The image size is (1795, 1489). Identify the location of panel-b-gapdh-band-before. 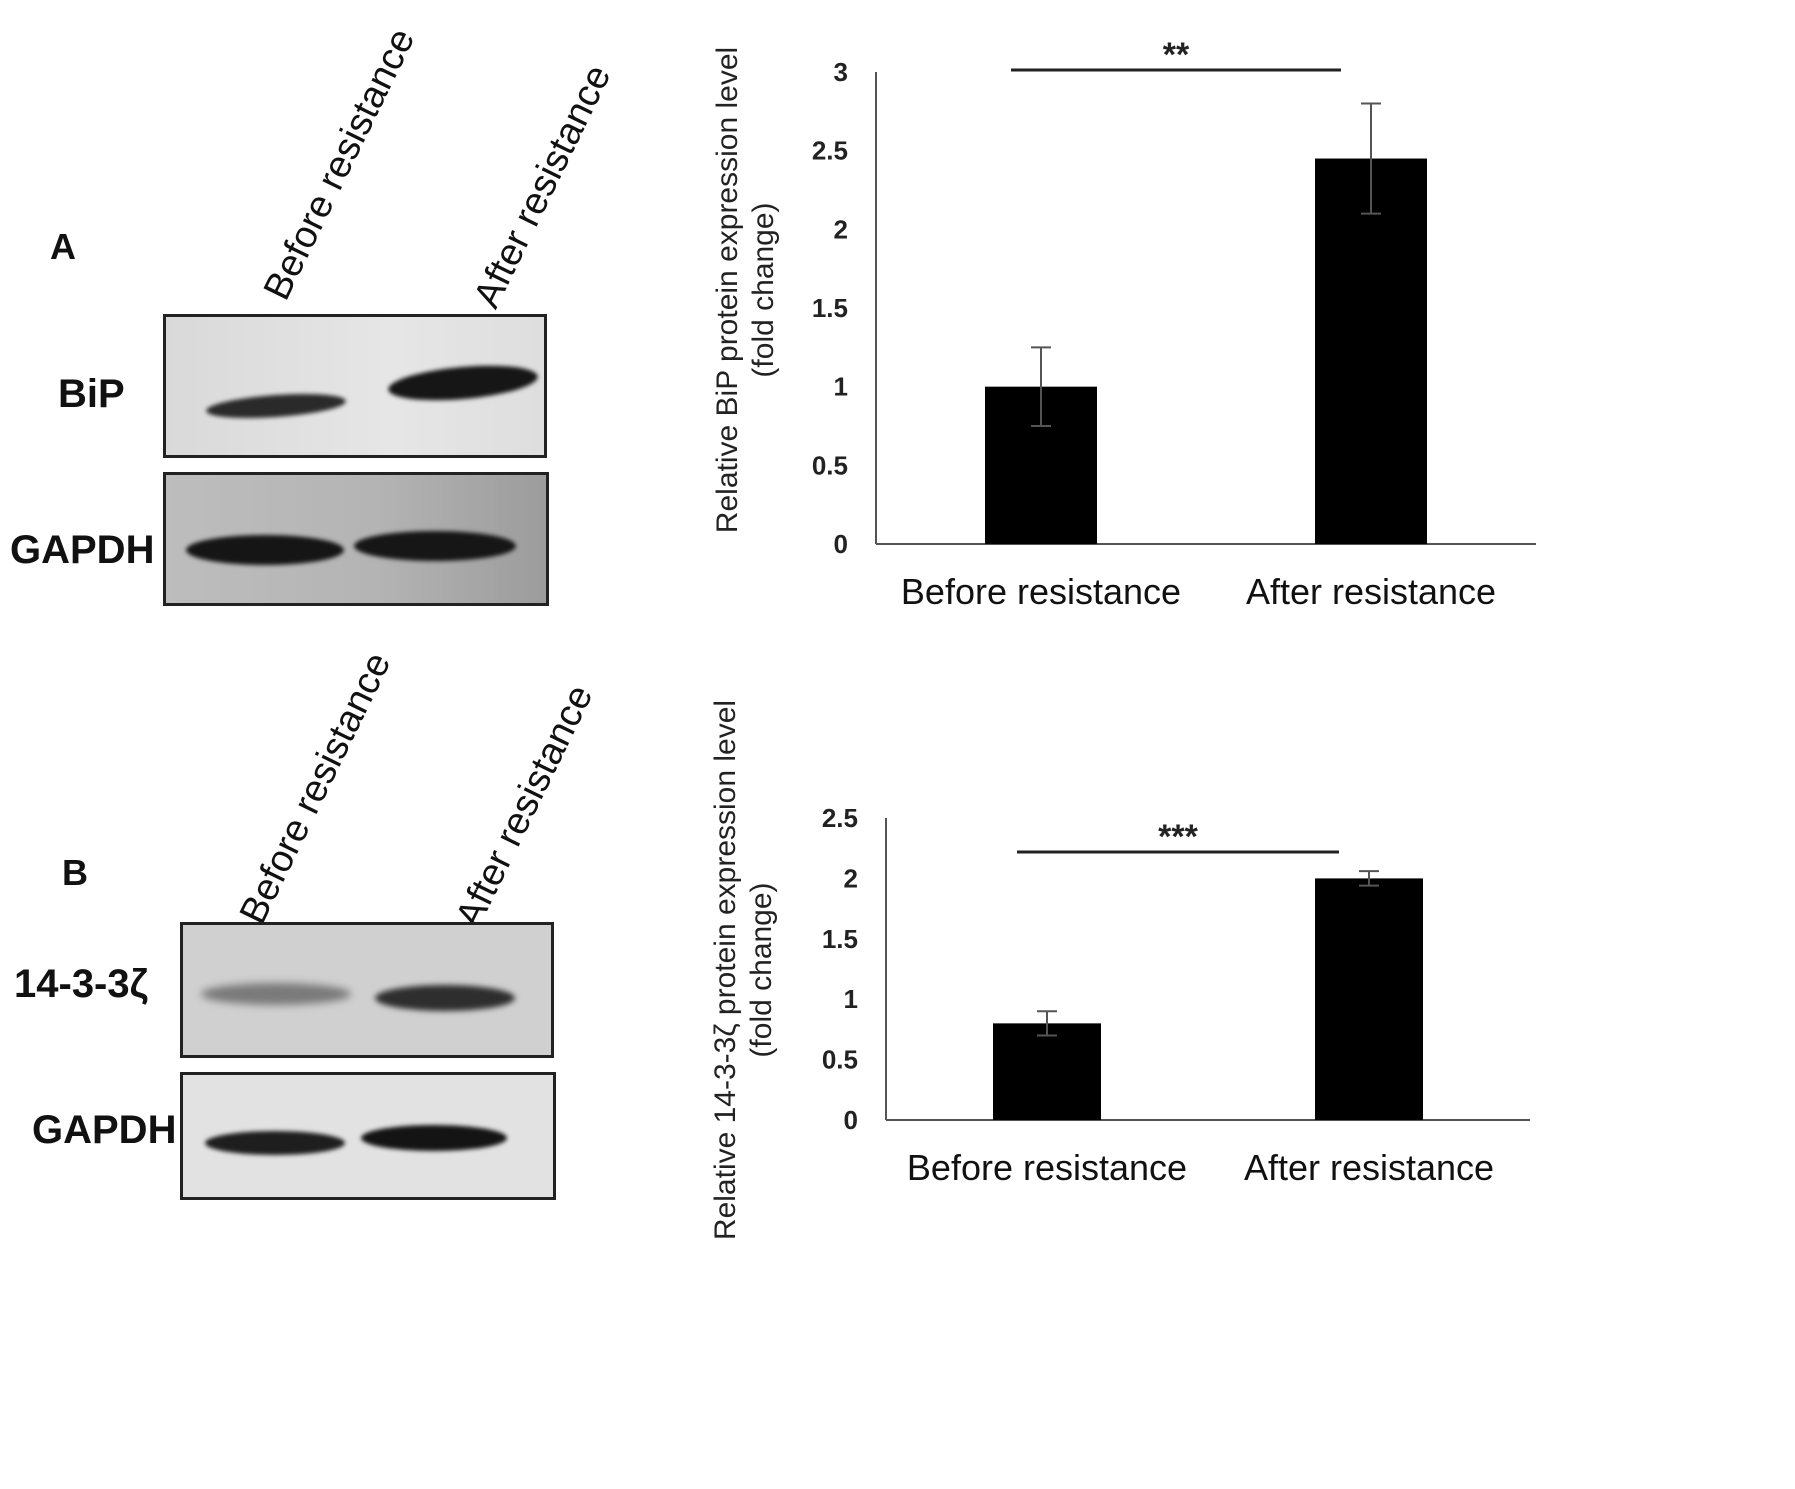
(275, 1143).